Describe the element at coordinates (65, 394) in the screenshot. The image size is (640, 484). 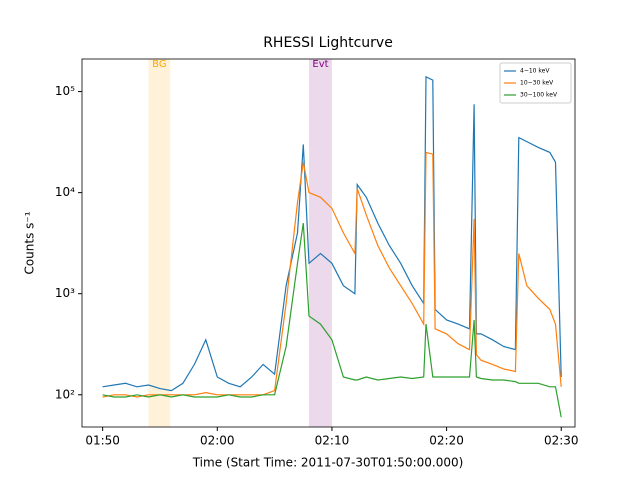
I see `y-tick-label: 10²` at that location.